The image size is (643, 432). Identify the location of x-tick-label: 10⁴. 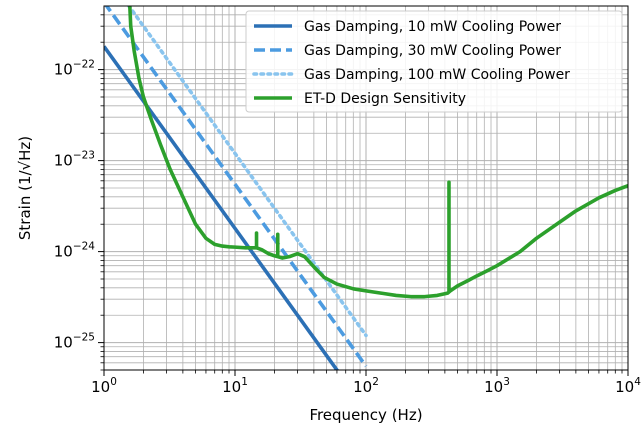
(628, 386).